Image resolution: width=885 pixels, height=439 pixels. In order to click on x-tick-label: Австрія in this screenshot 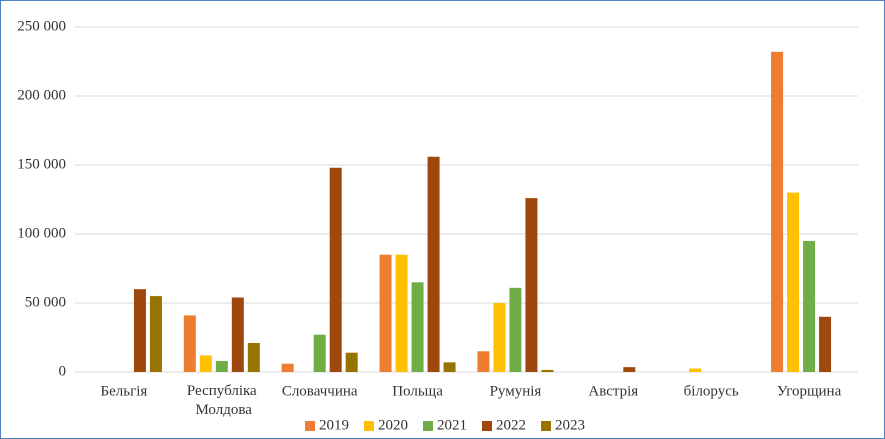, I will do `click(613, 391)`.